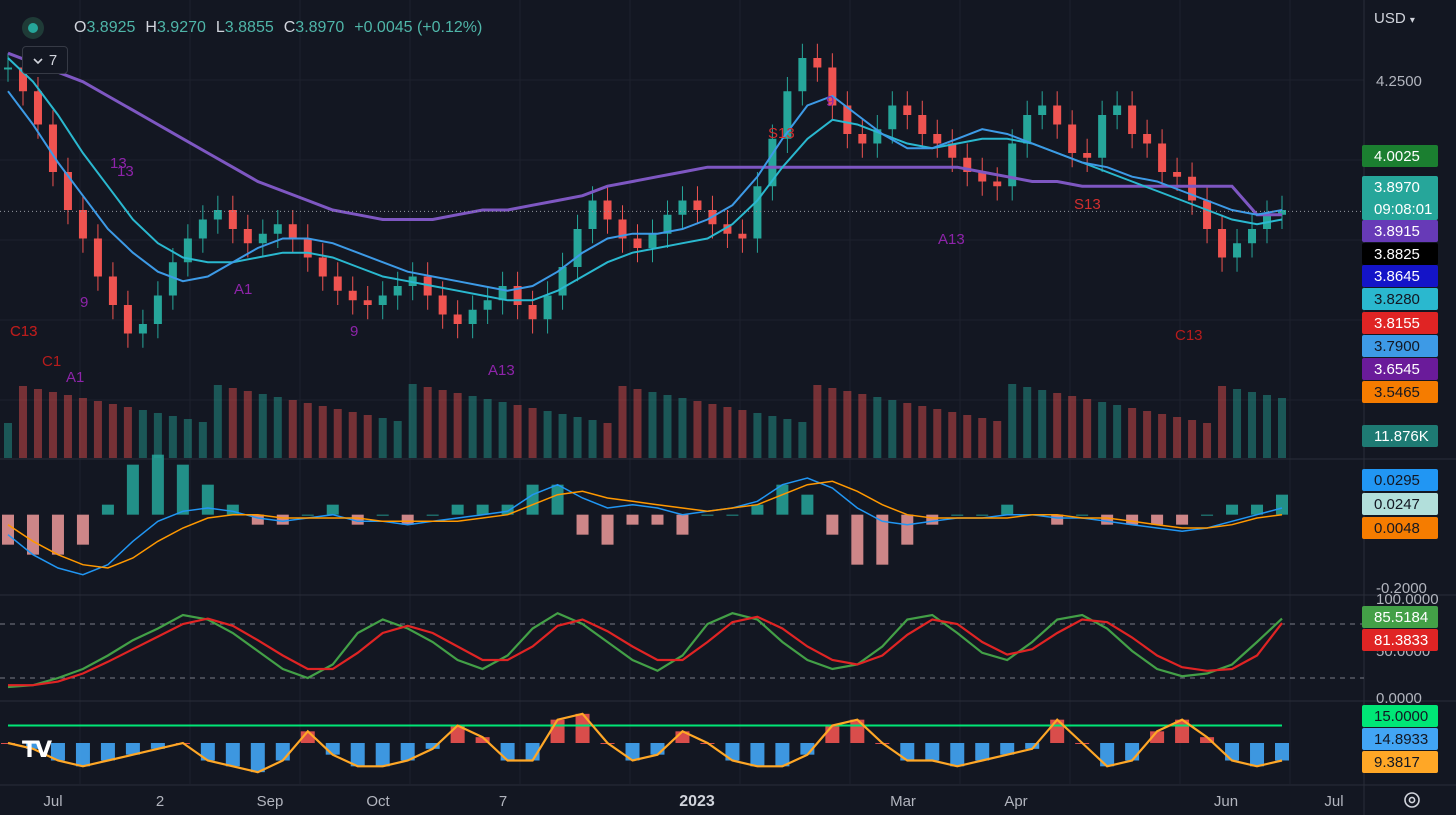 This screenshot has height=815, width=1456. Describe the element at coordinates (1397, 504) in the screenshot. I see `macd-tag: 0.0247` at that location.